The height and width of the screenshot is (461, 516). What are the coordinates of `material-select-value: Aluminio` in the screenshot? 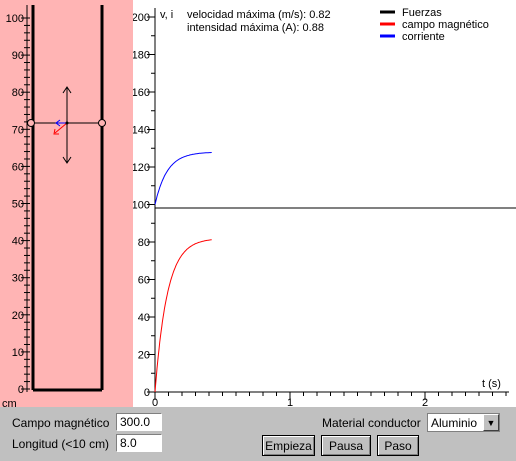 It's located at (454, 423).